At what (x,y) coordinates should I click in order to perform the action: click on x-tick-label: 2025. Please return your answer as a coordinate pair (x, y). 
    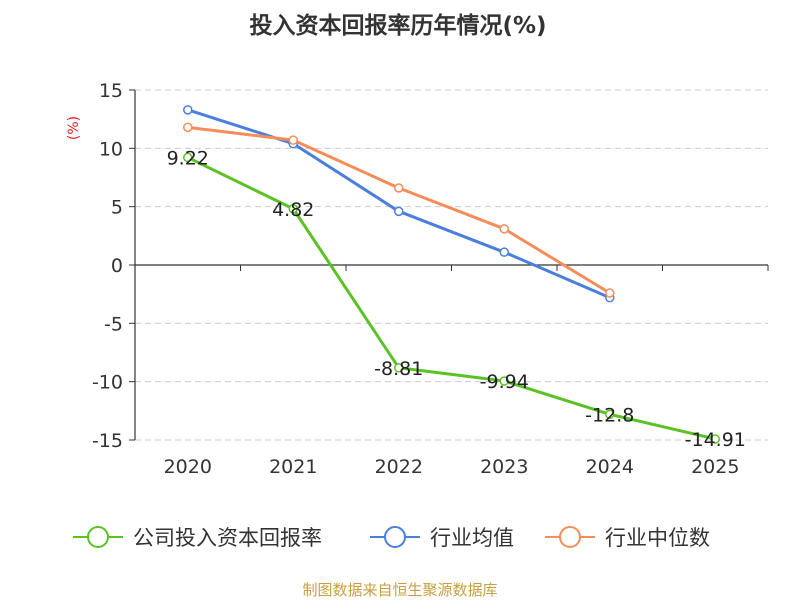
    Looking at the image, I should click on (715, 467).